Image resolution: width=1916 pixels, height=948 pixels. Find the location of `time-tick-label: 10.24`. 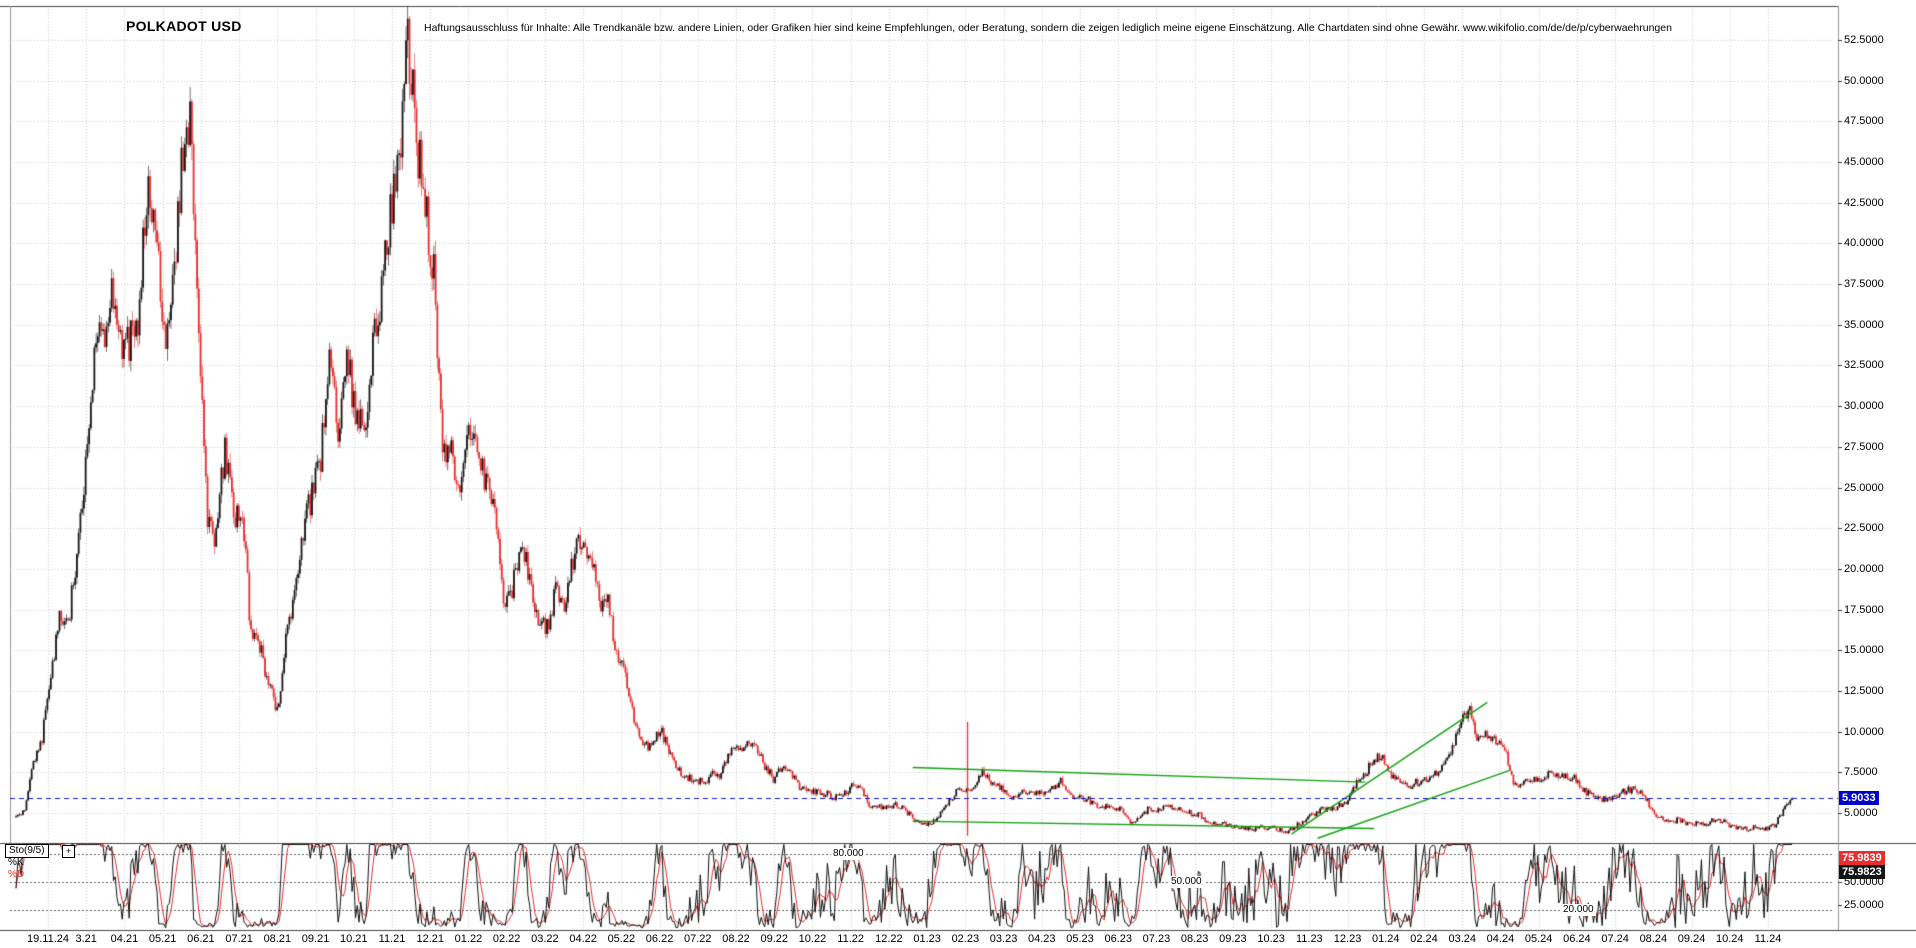

time-tick-label: 10.24 is located at coordinates (1730, 939).